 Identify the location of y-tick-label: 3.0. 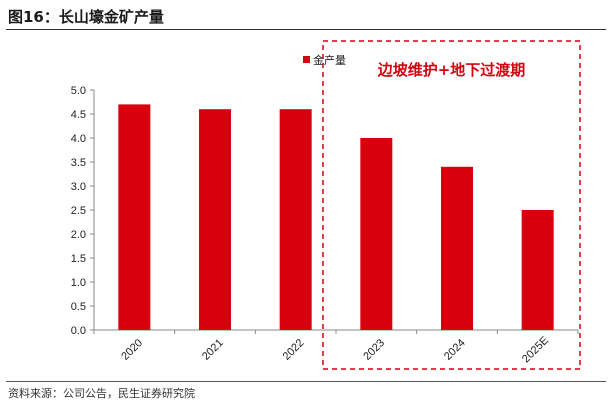
(78, 187).